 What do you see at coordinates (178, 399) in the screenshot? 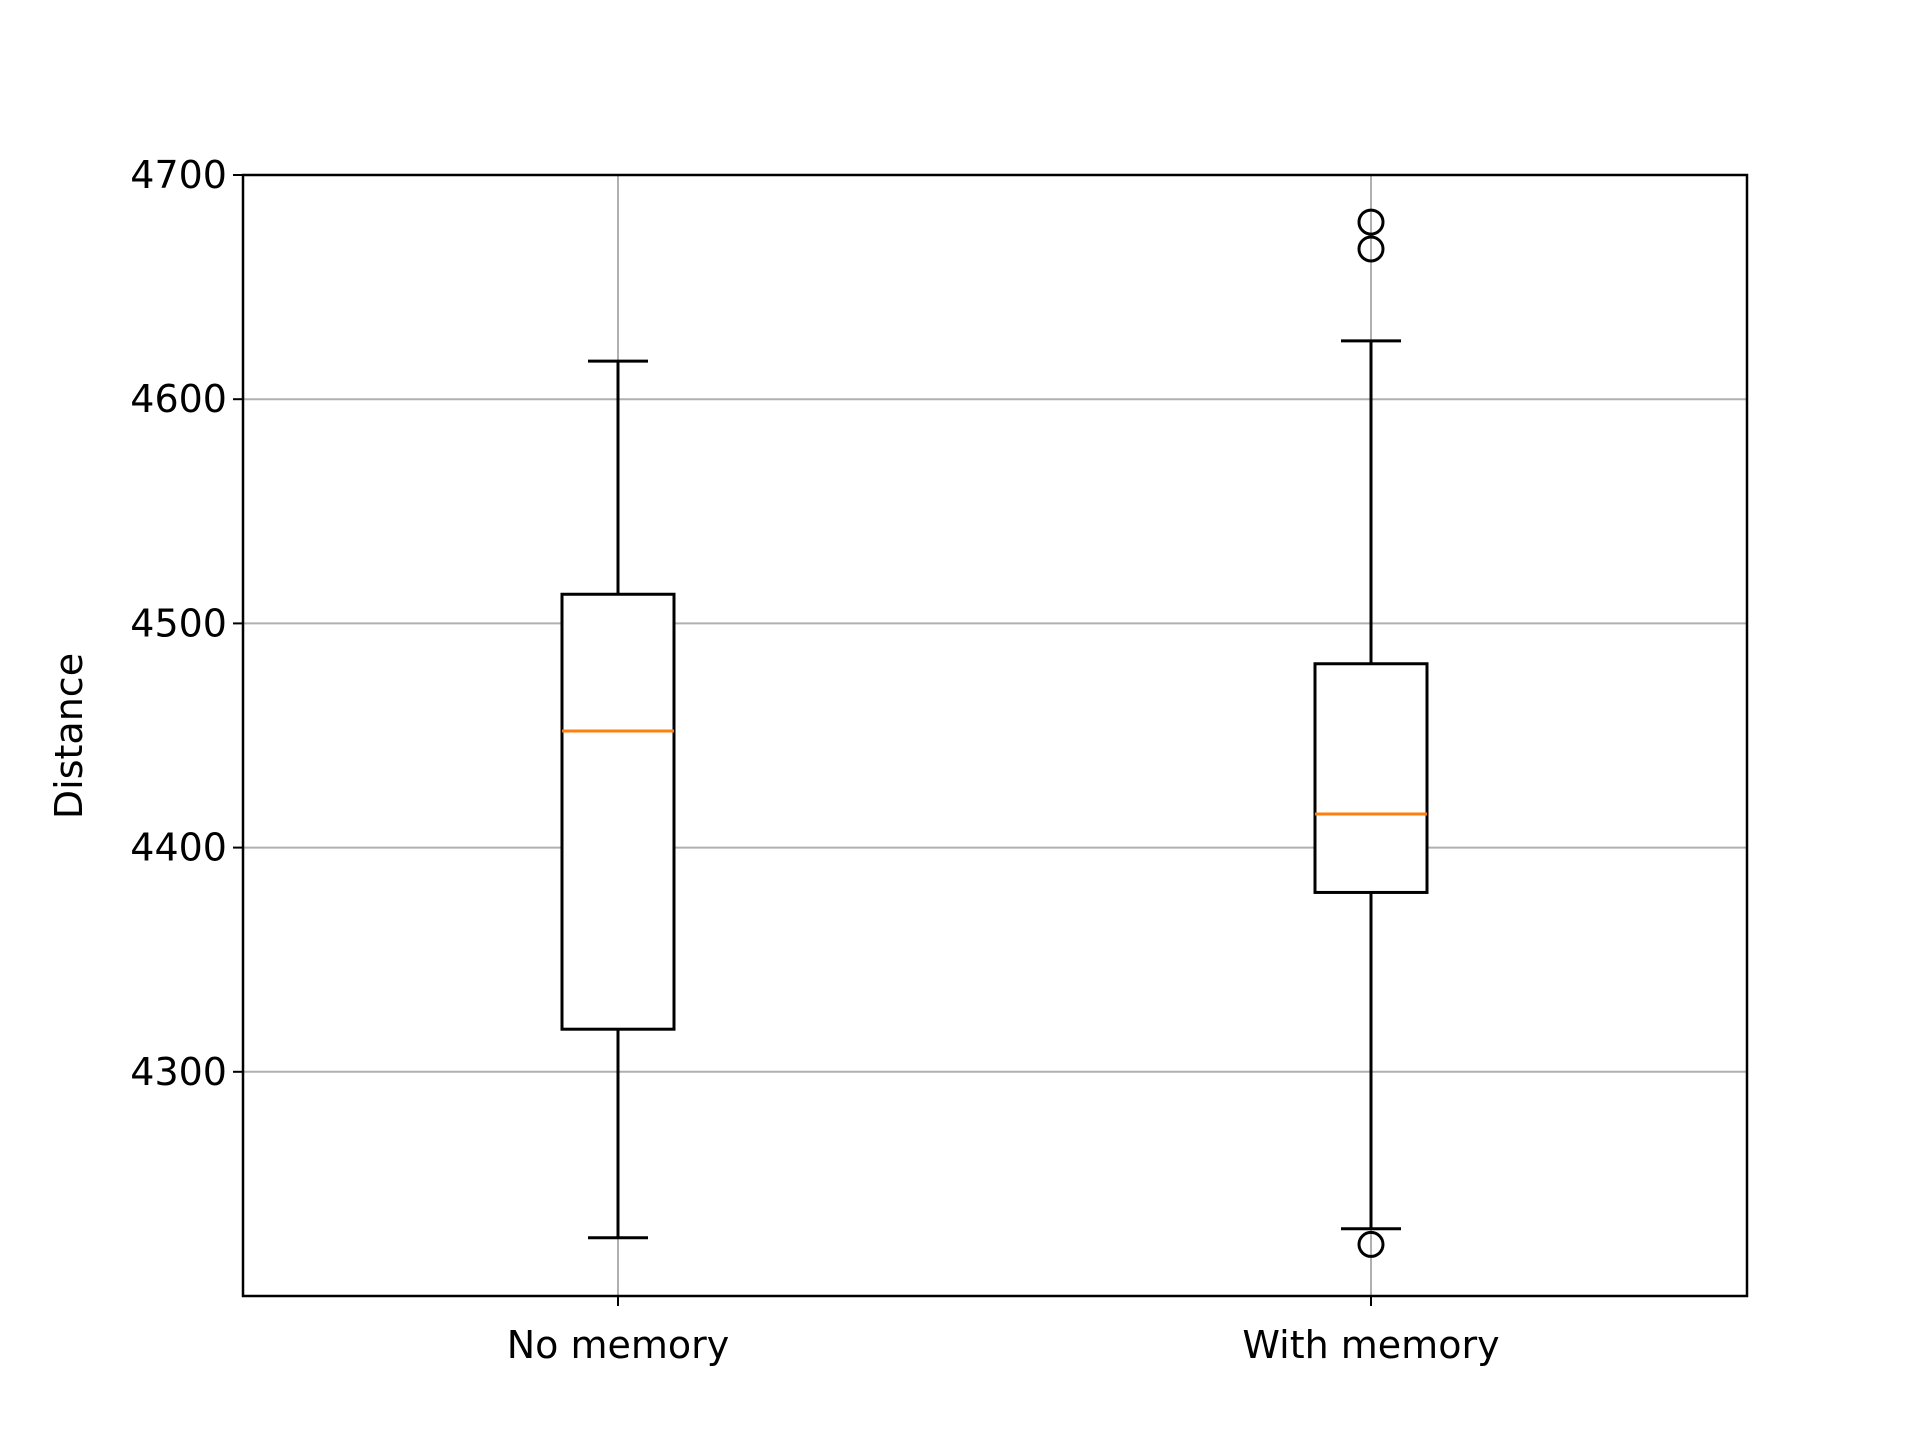
I see `y-tick-label: 4600` at bounding box center [178, 399].